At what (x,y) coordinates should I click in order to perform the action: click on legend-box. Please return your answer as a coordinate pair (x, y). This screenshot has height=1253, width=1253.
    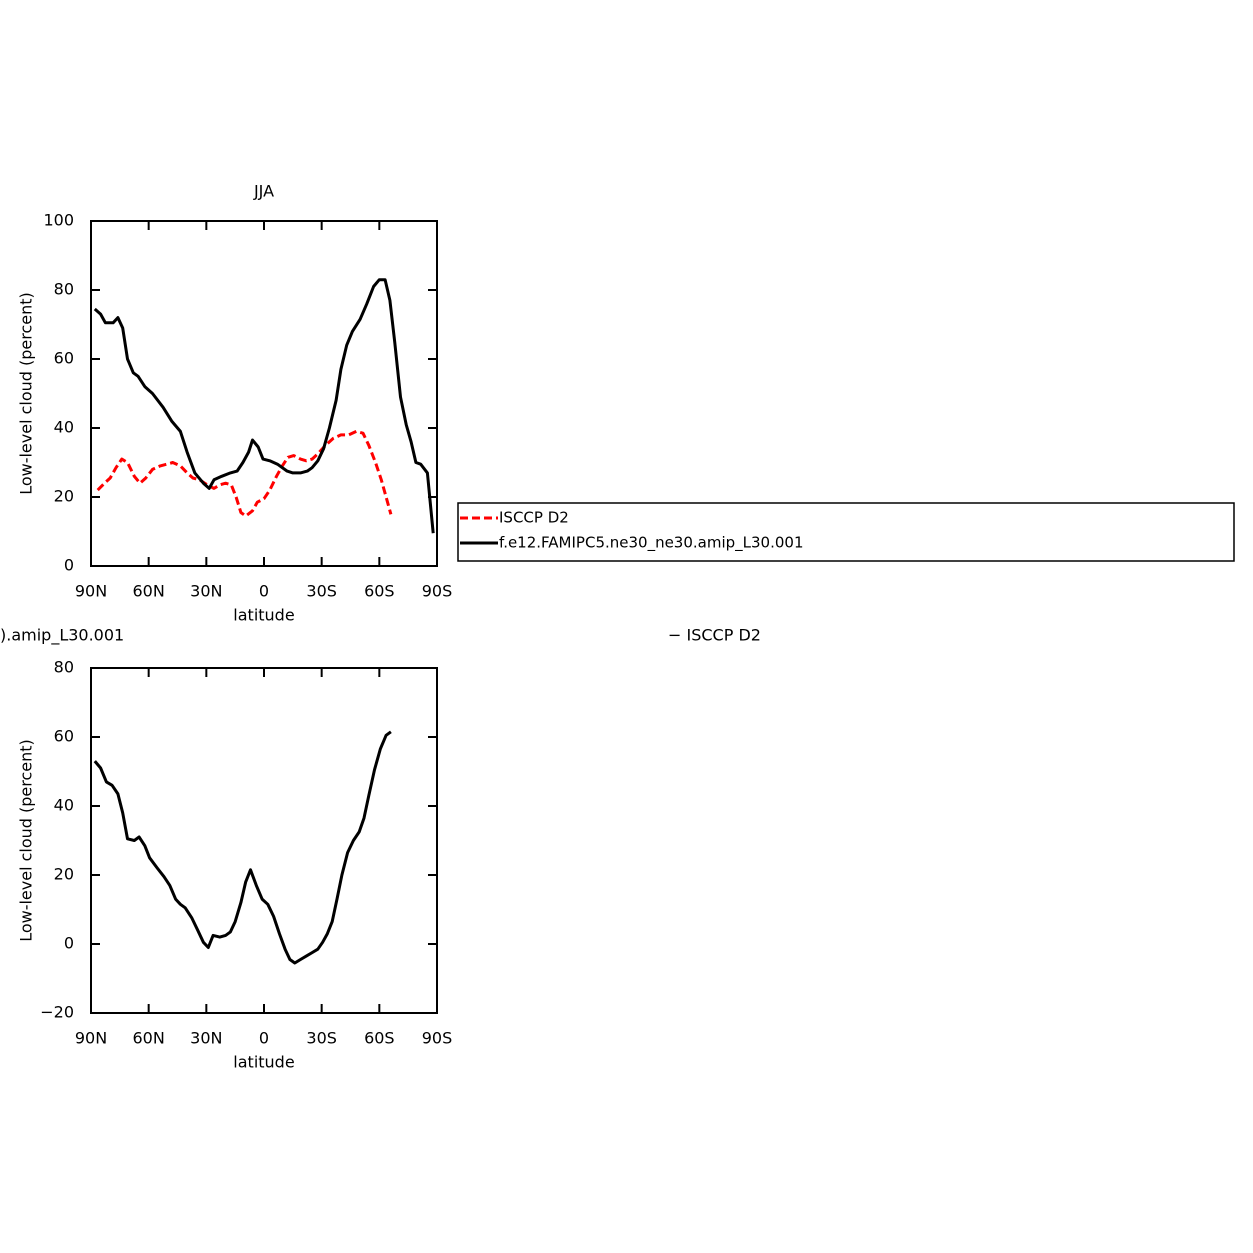
    Looking at the image, I should click on (846, 532).